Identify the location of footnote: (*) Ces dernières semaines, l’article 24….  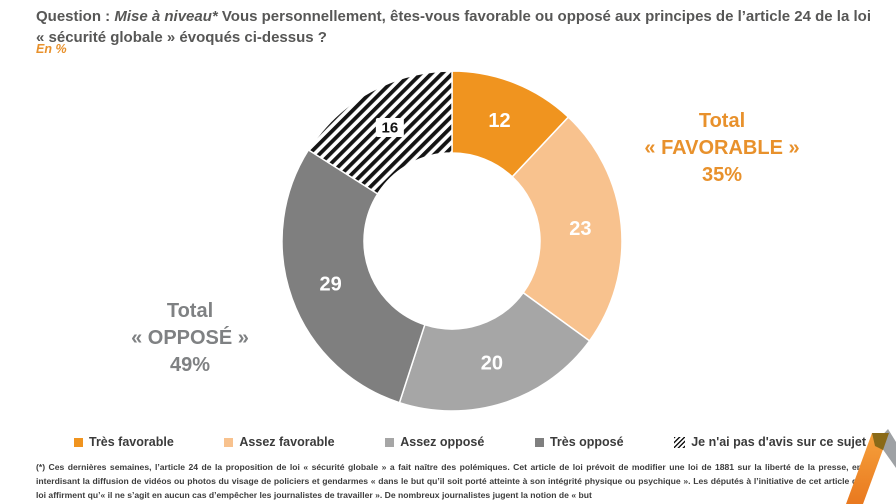
(449, 481).